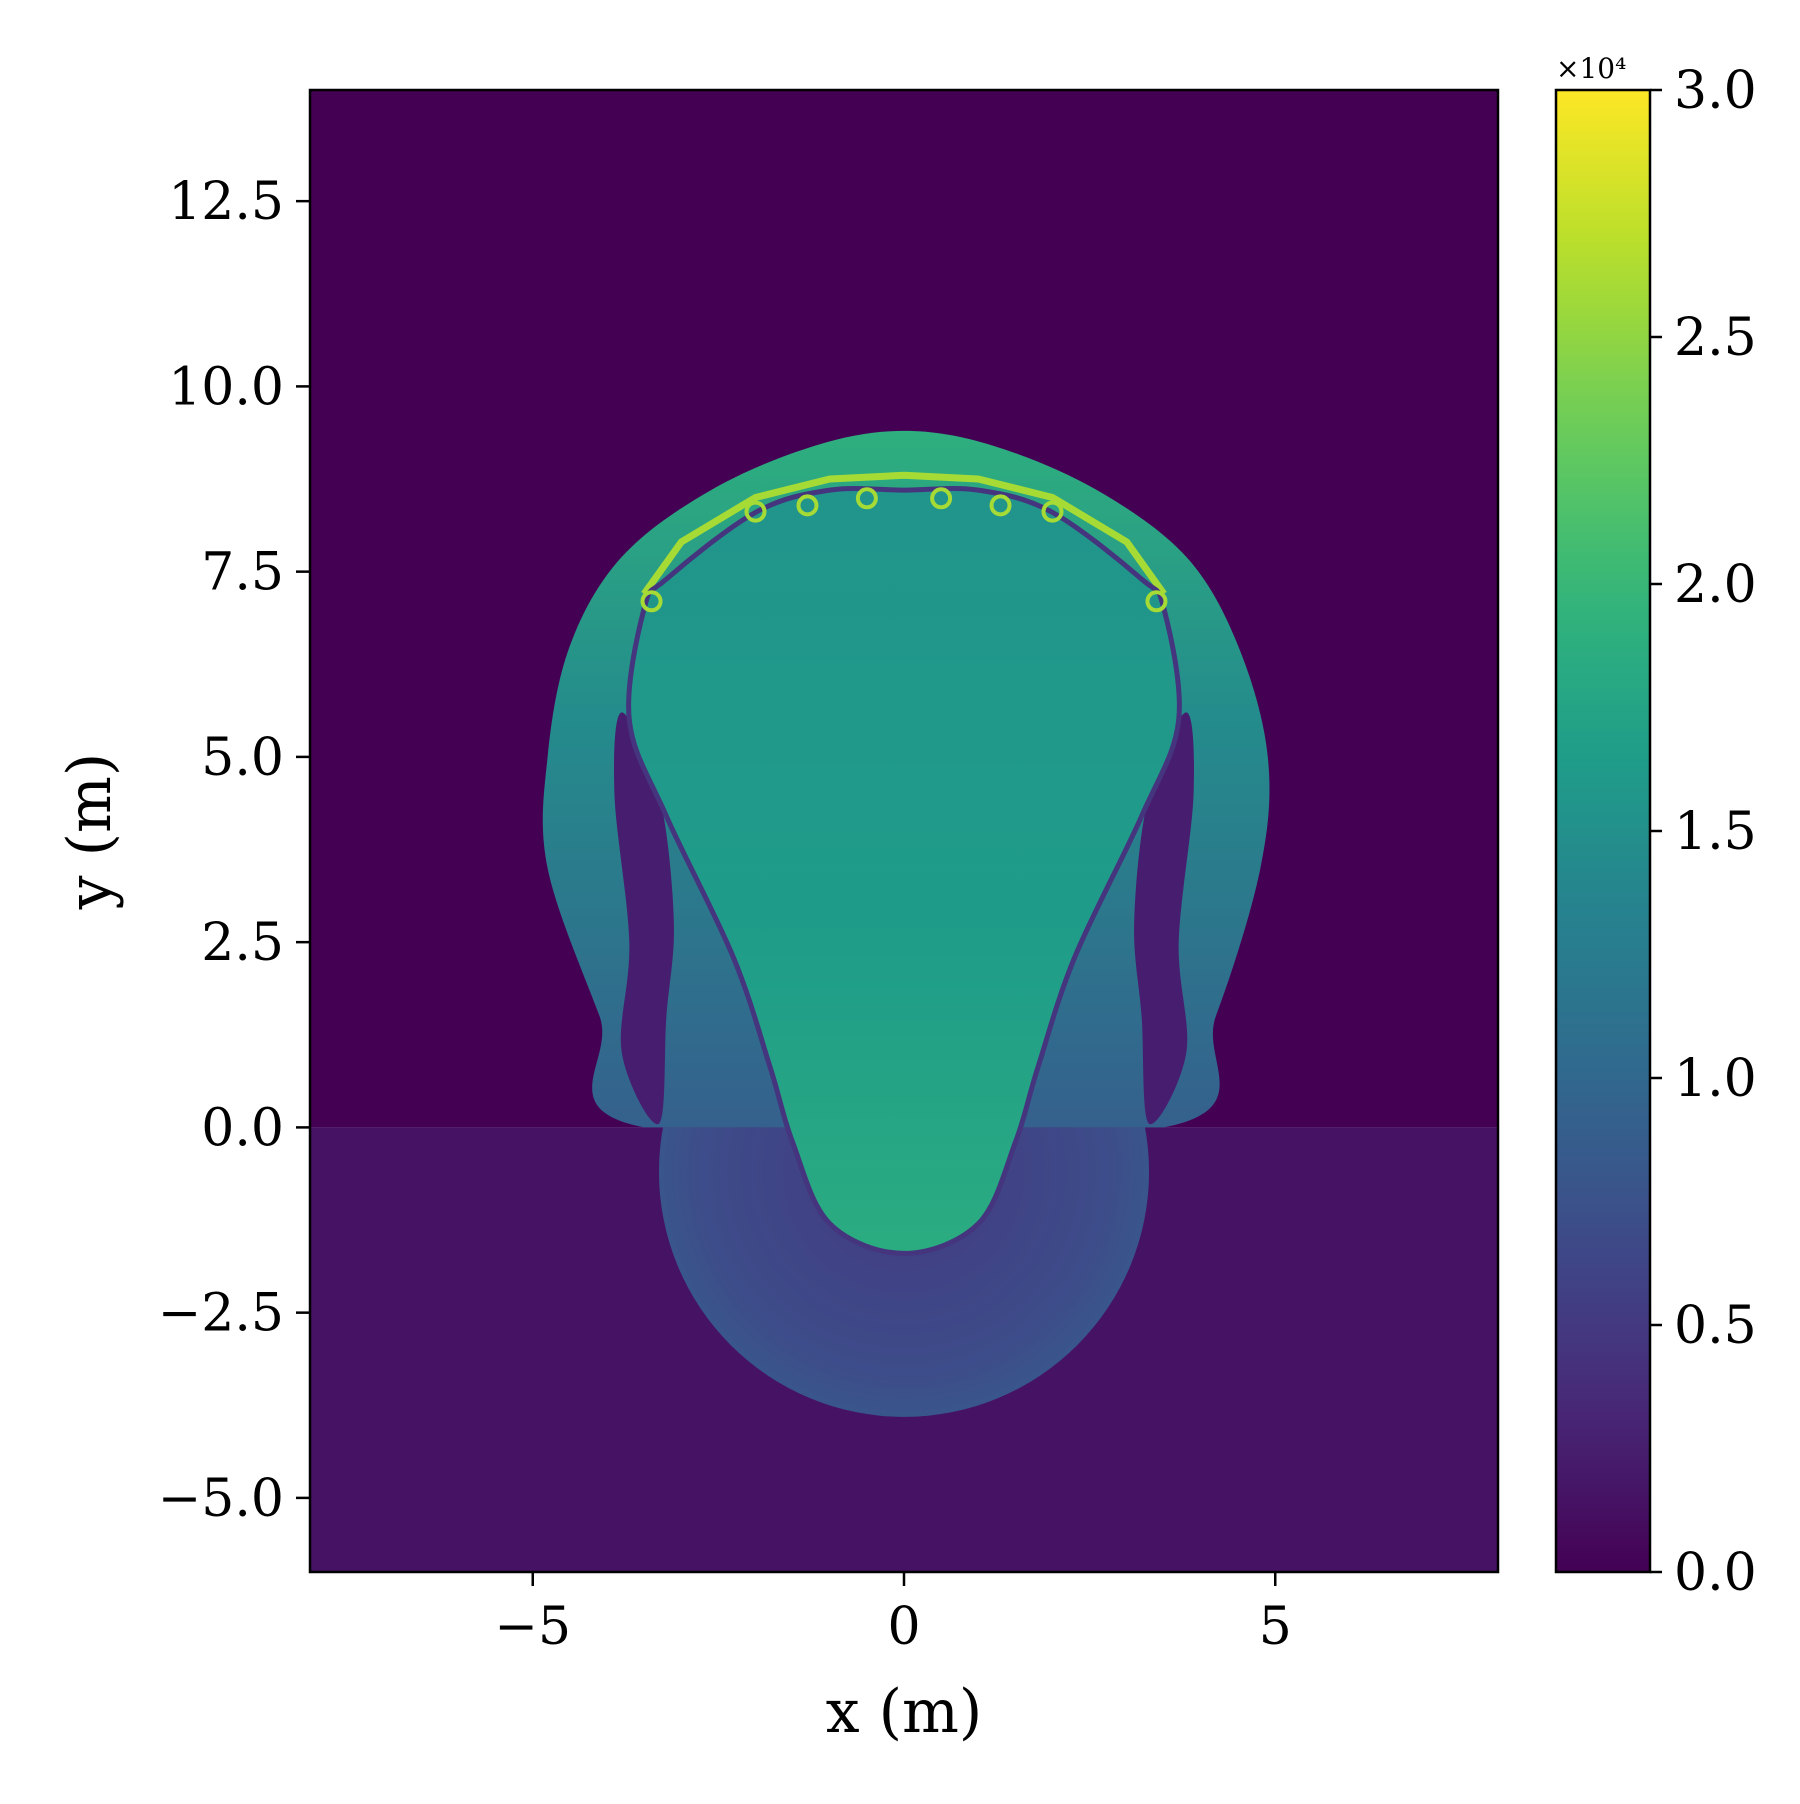 The width and height of the screenshot is (1800, 1804). Describe the element at coordinates (1164, 918) in the screenshot. I see `right-channel` at that location.